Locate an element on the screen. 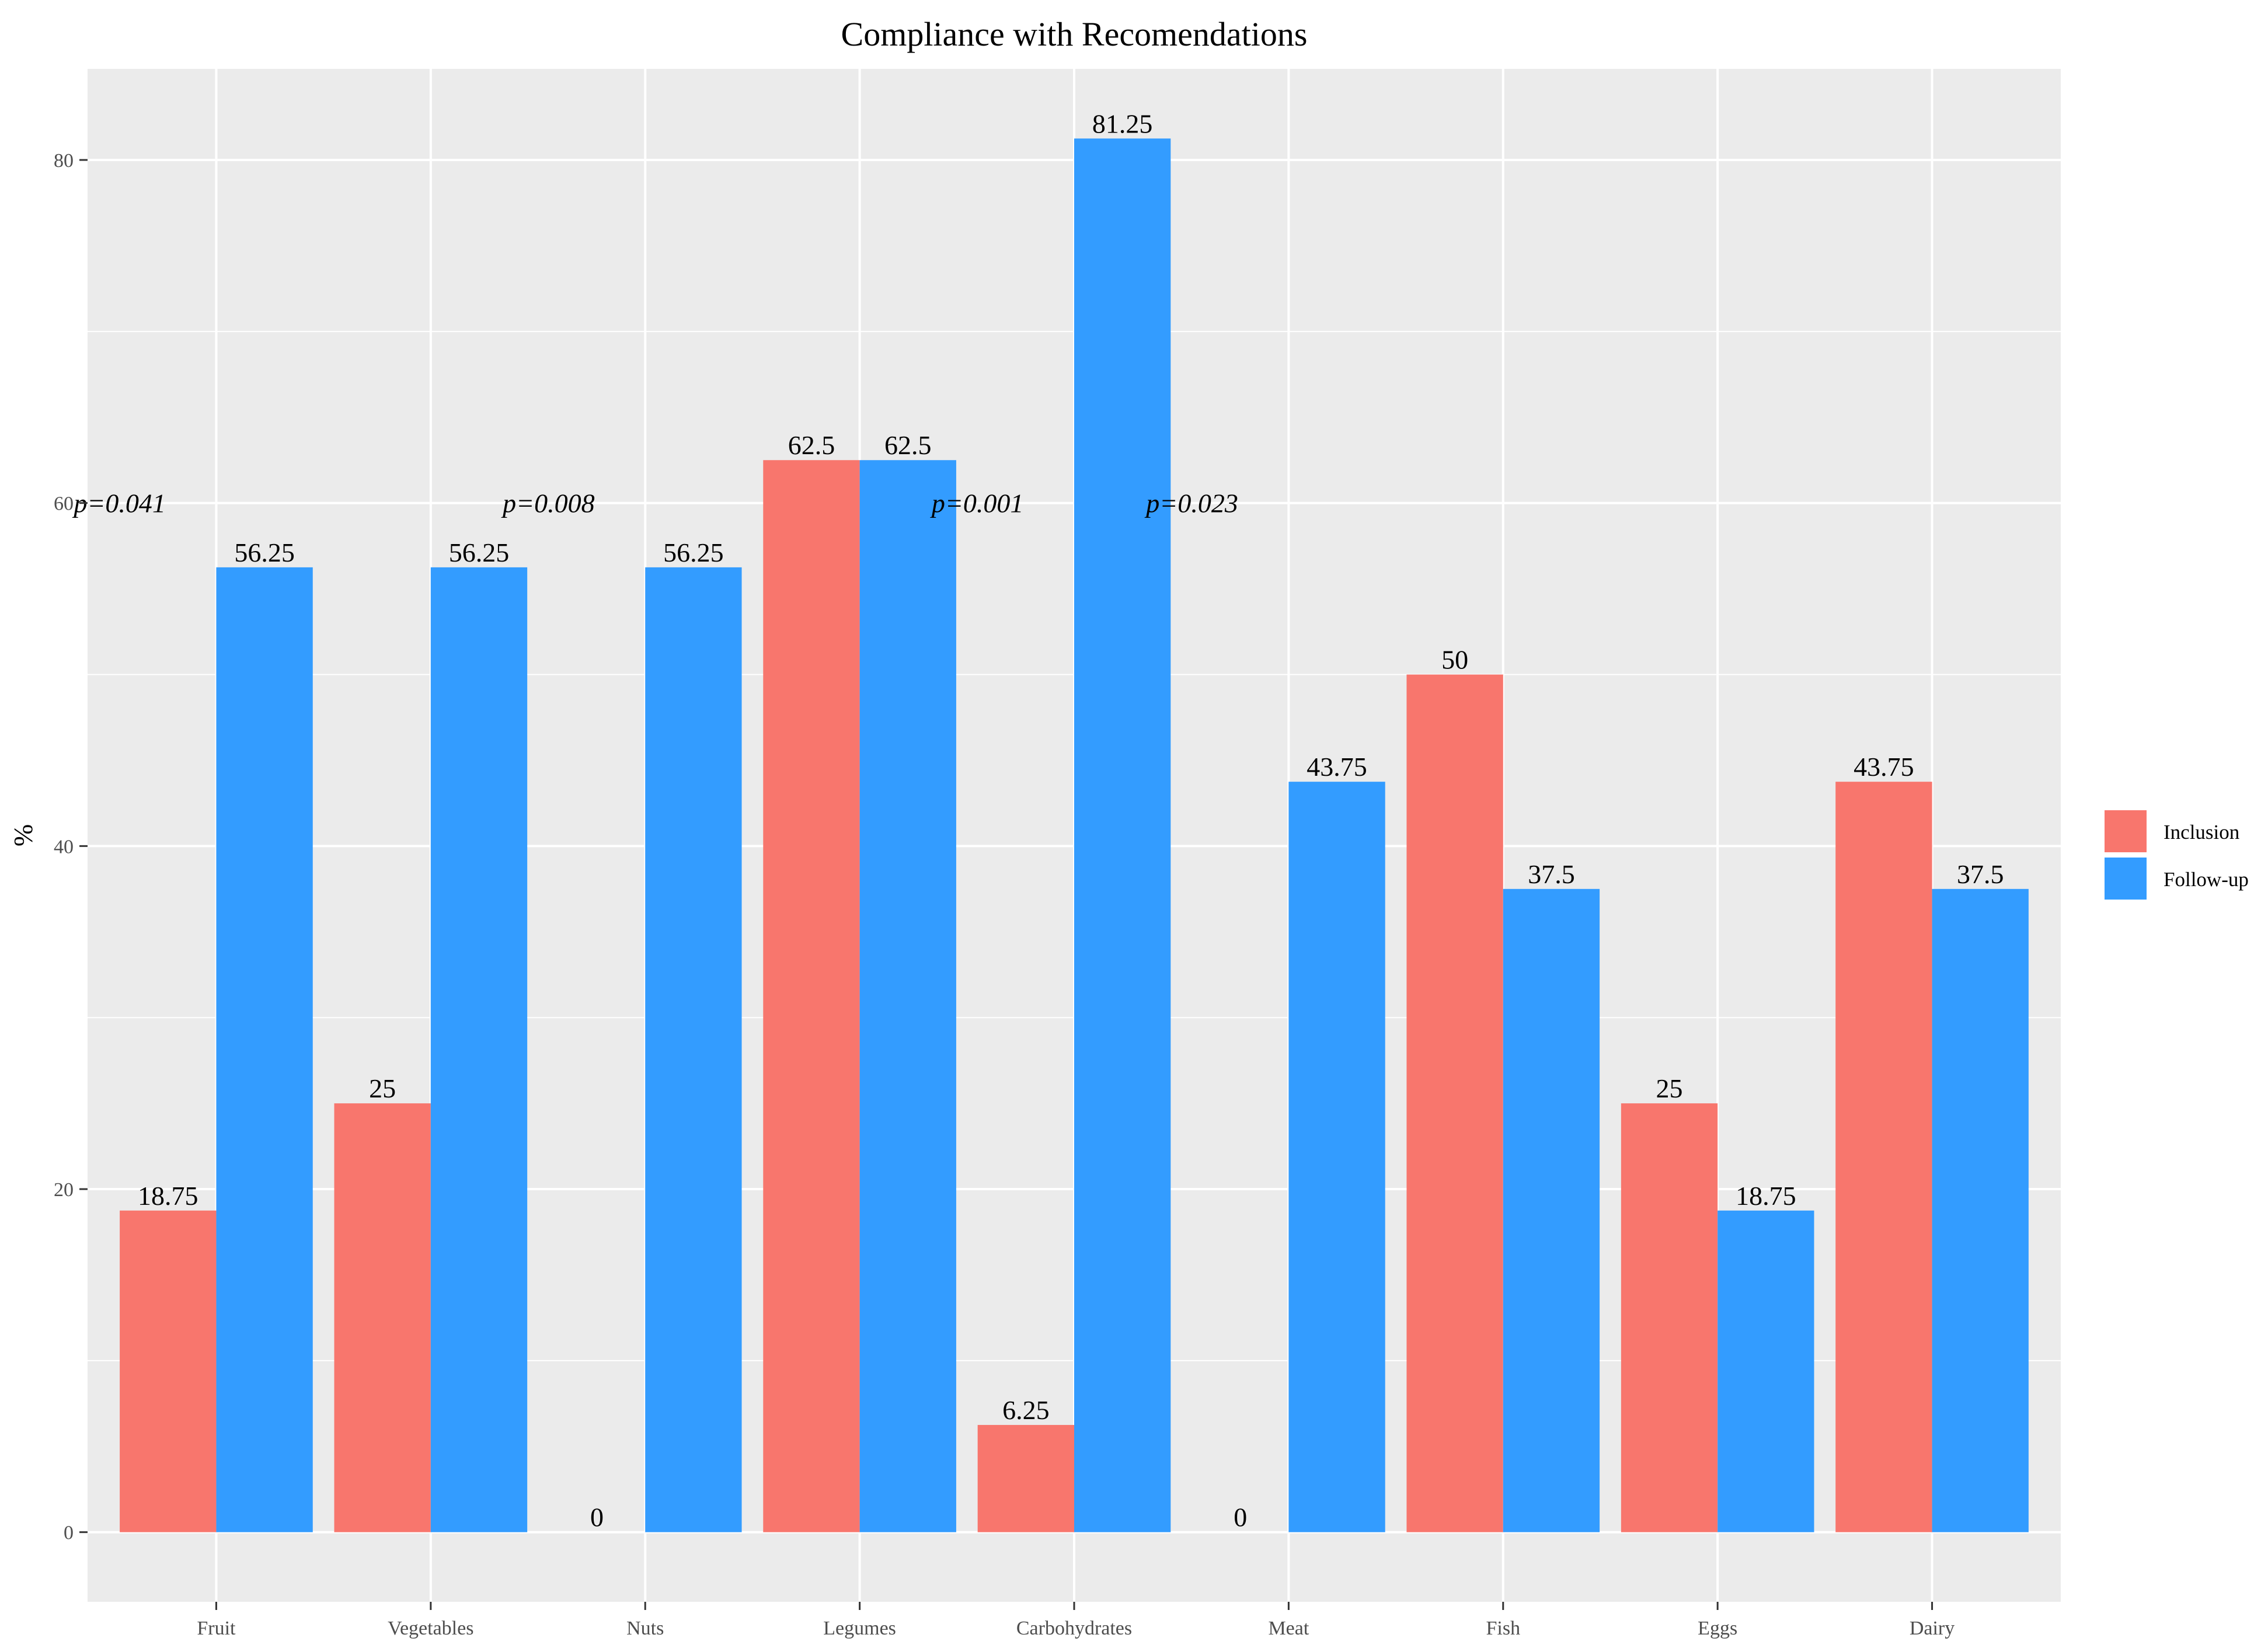 The height and width of the screenshot is (1652, 2268). bar-label-inclusion-fruit: 18.75 is located at coordinates (168, 1196).